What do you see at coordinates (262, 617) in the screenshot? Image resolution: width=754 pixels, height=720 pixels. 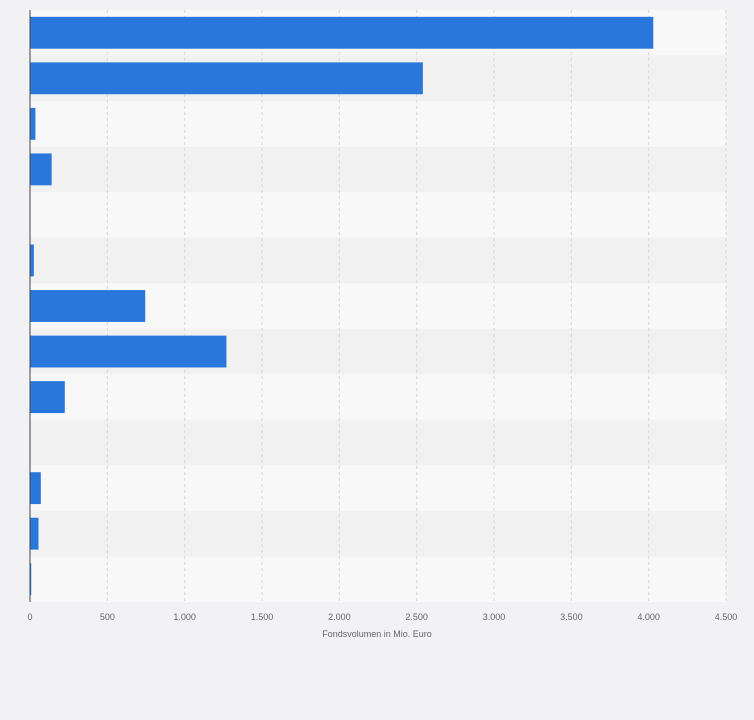 I see `x-tick-label: 1.500` at bounding box center [262, 617].